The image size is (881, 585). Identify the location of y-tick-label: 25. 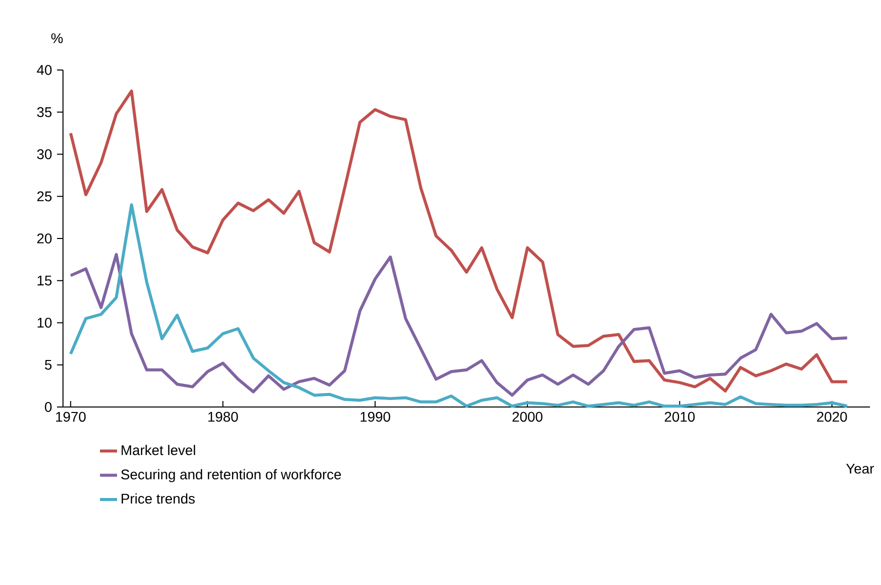
(44, 196).